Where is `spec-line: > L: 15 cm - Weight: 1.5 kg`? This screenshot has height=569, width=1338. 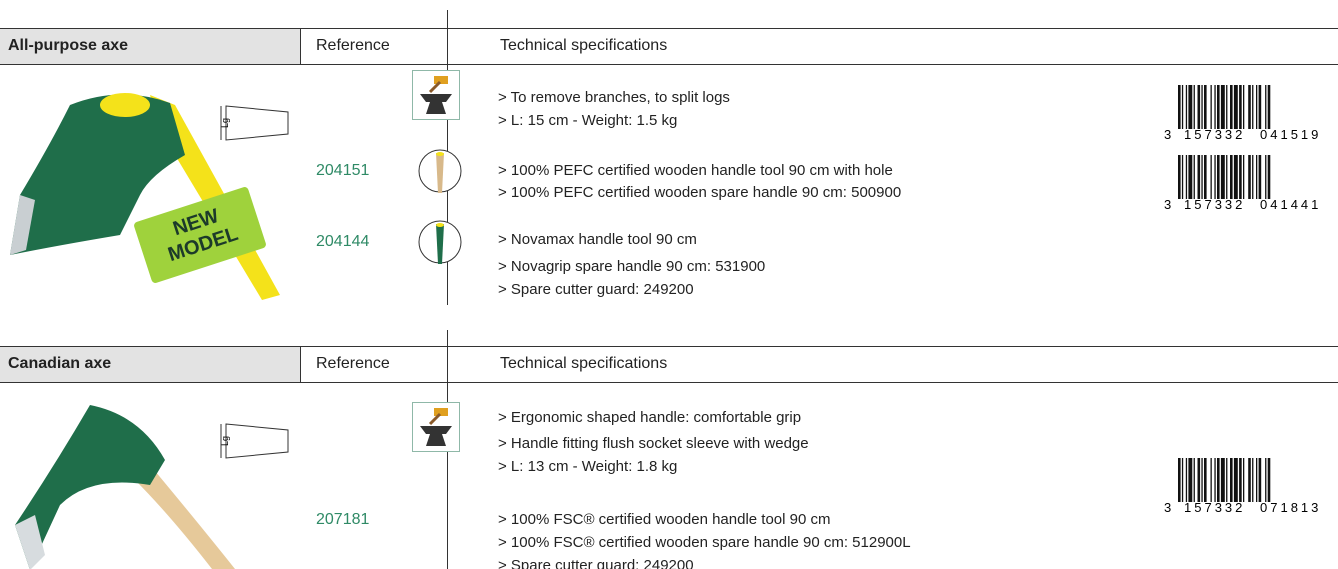 spec-line: > L: 15 cm - Weight: 1.5 kg is located at coordinates (588, 120).